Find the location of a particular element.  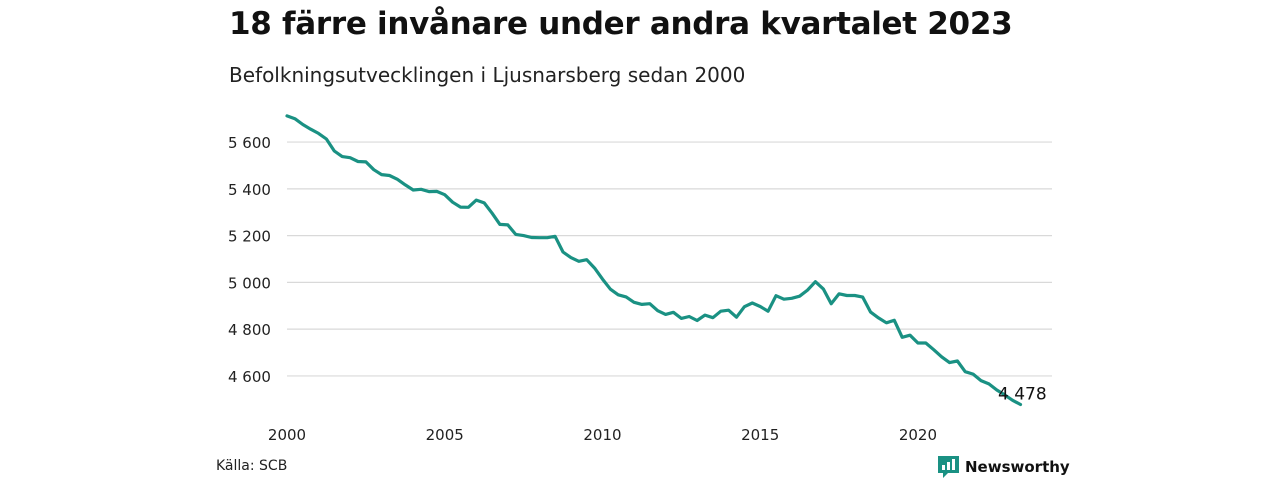

y-tick-label: 5 000 is located at coordinates (249, 283).